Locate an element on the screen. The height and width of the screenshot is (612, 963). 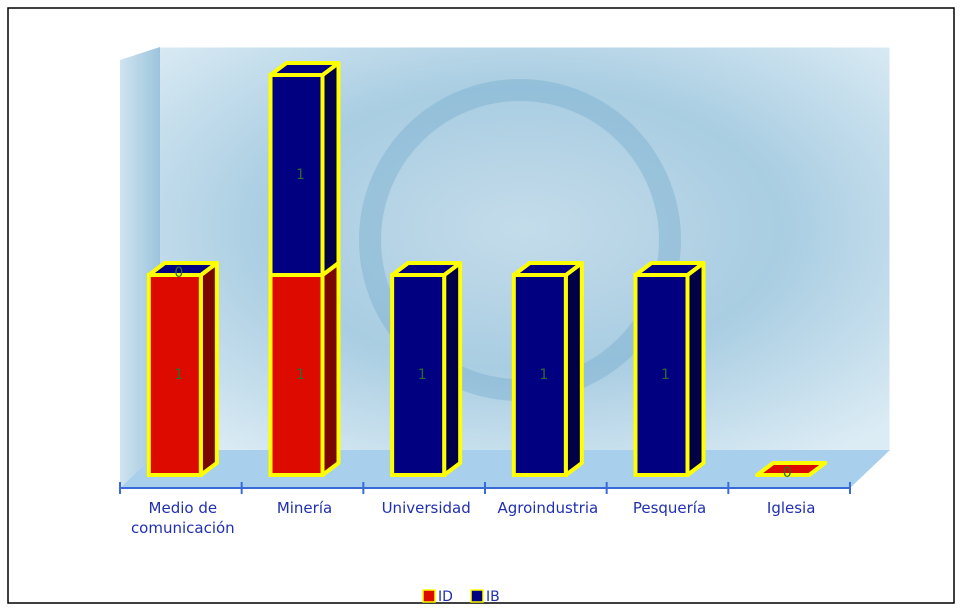
x-tick-label: Iglesia is located at coordinates (791, 508).